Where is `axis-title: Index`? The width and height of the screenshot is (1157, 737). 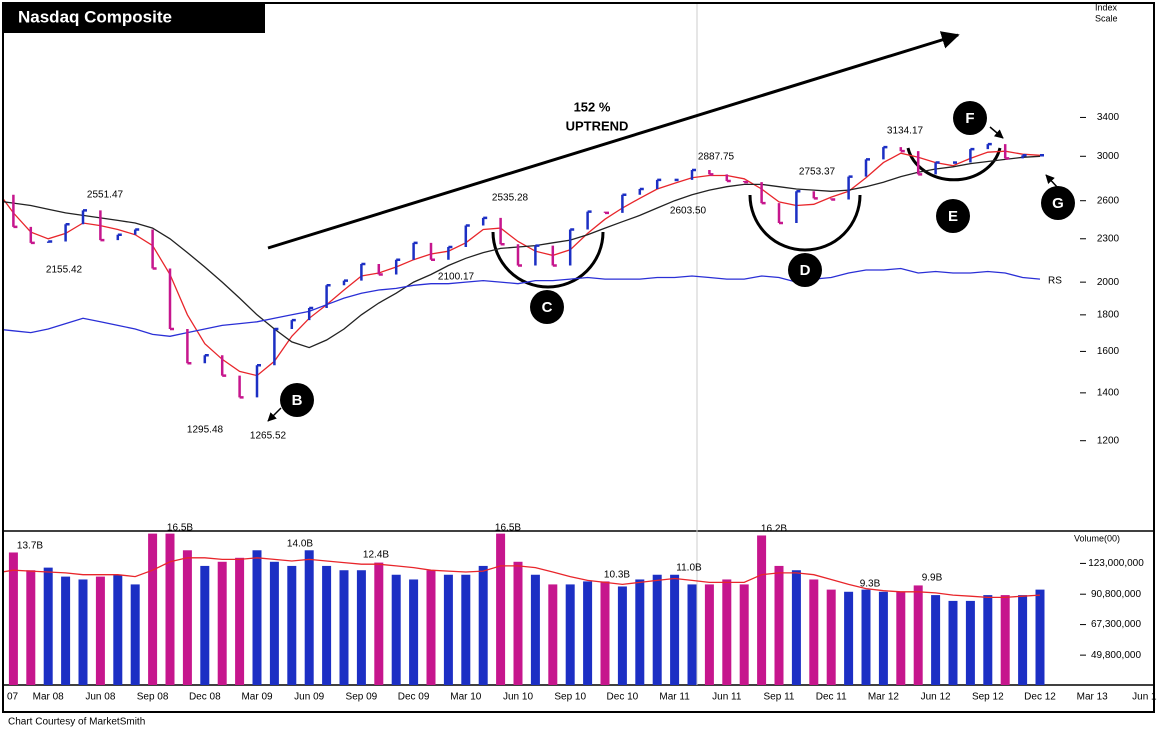 axis-title: Index is located at coordinates (1106, 7).